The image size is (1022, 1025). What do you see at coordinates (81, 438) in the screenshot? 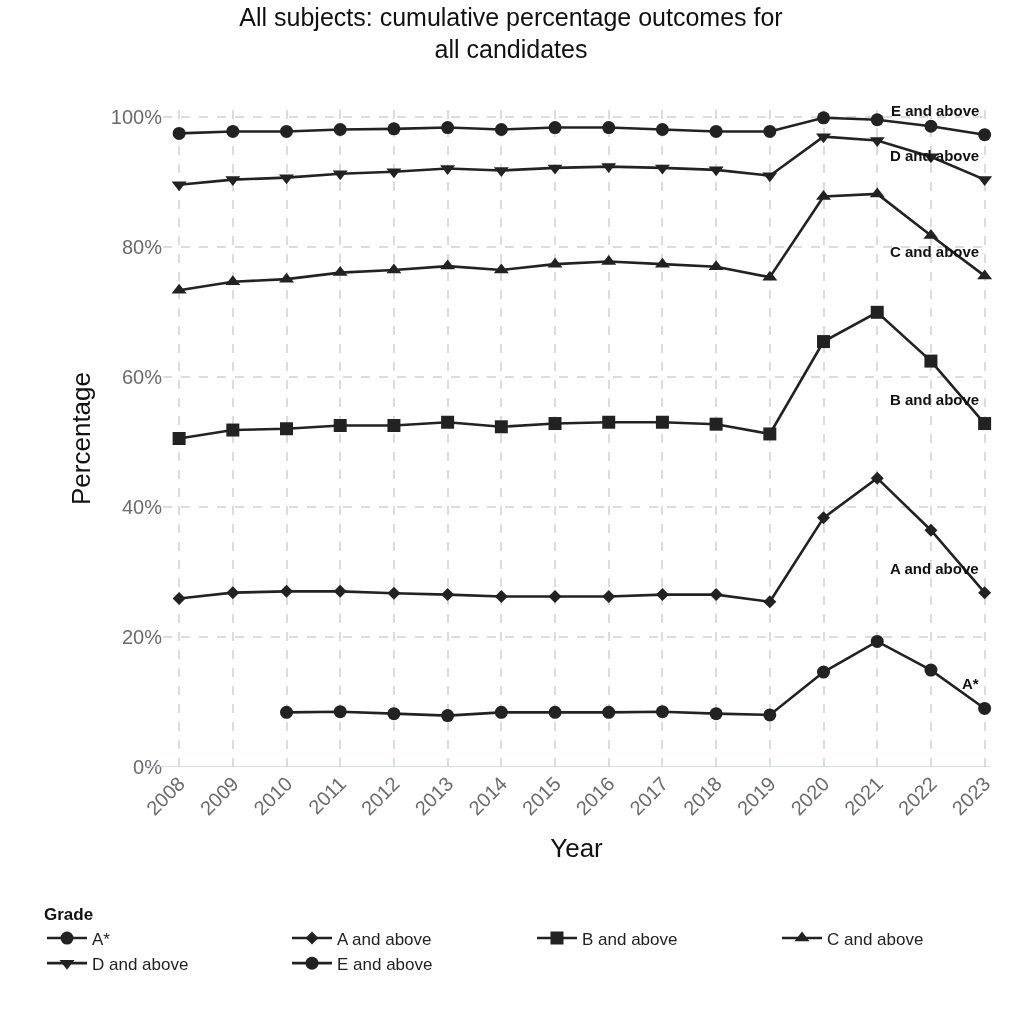
I see `y-axis-title: Percentage` at bounding box center [81, 438].